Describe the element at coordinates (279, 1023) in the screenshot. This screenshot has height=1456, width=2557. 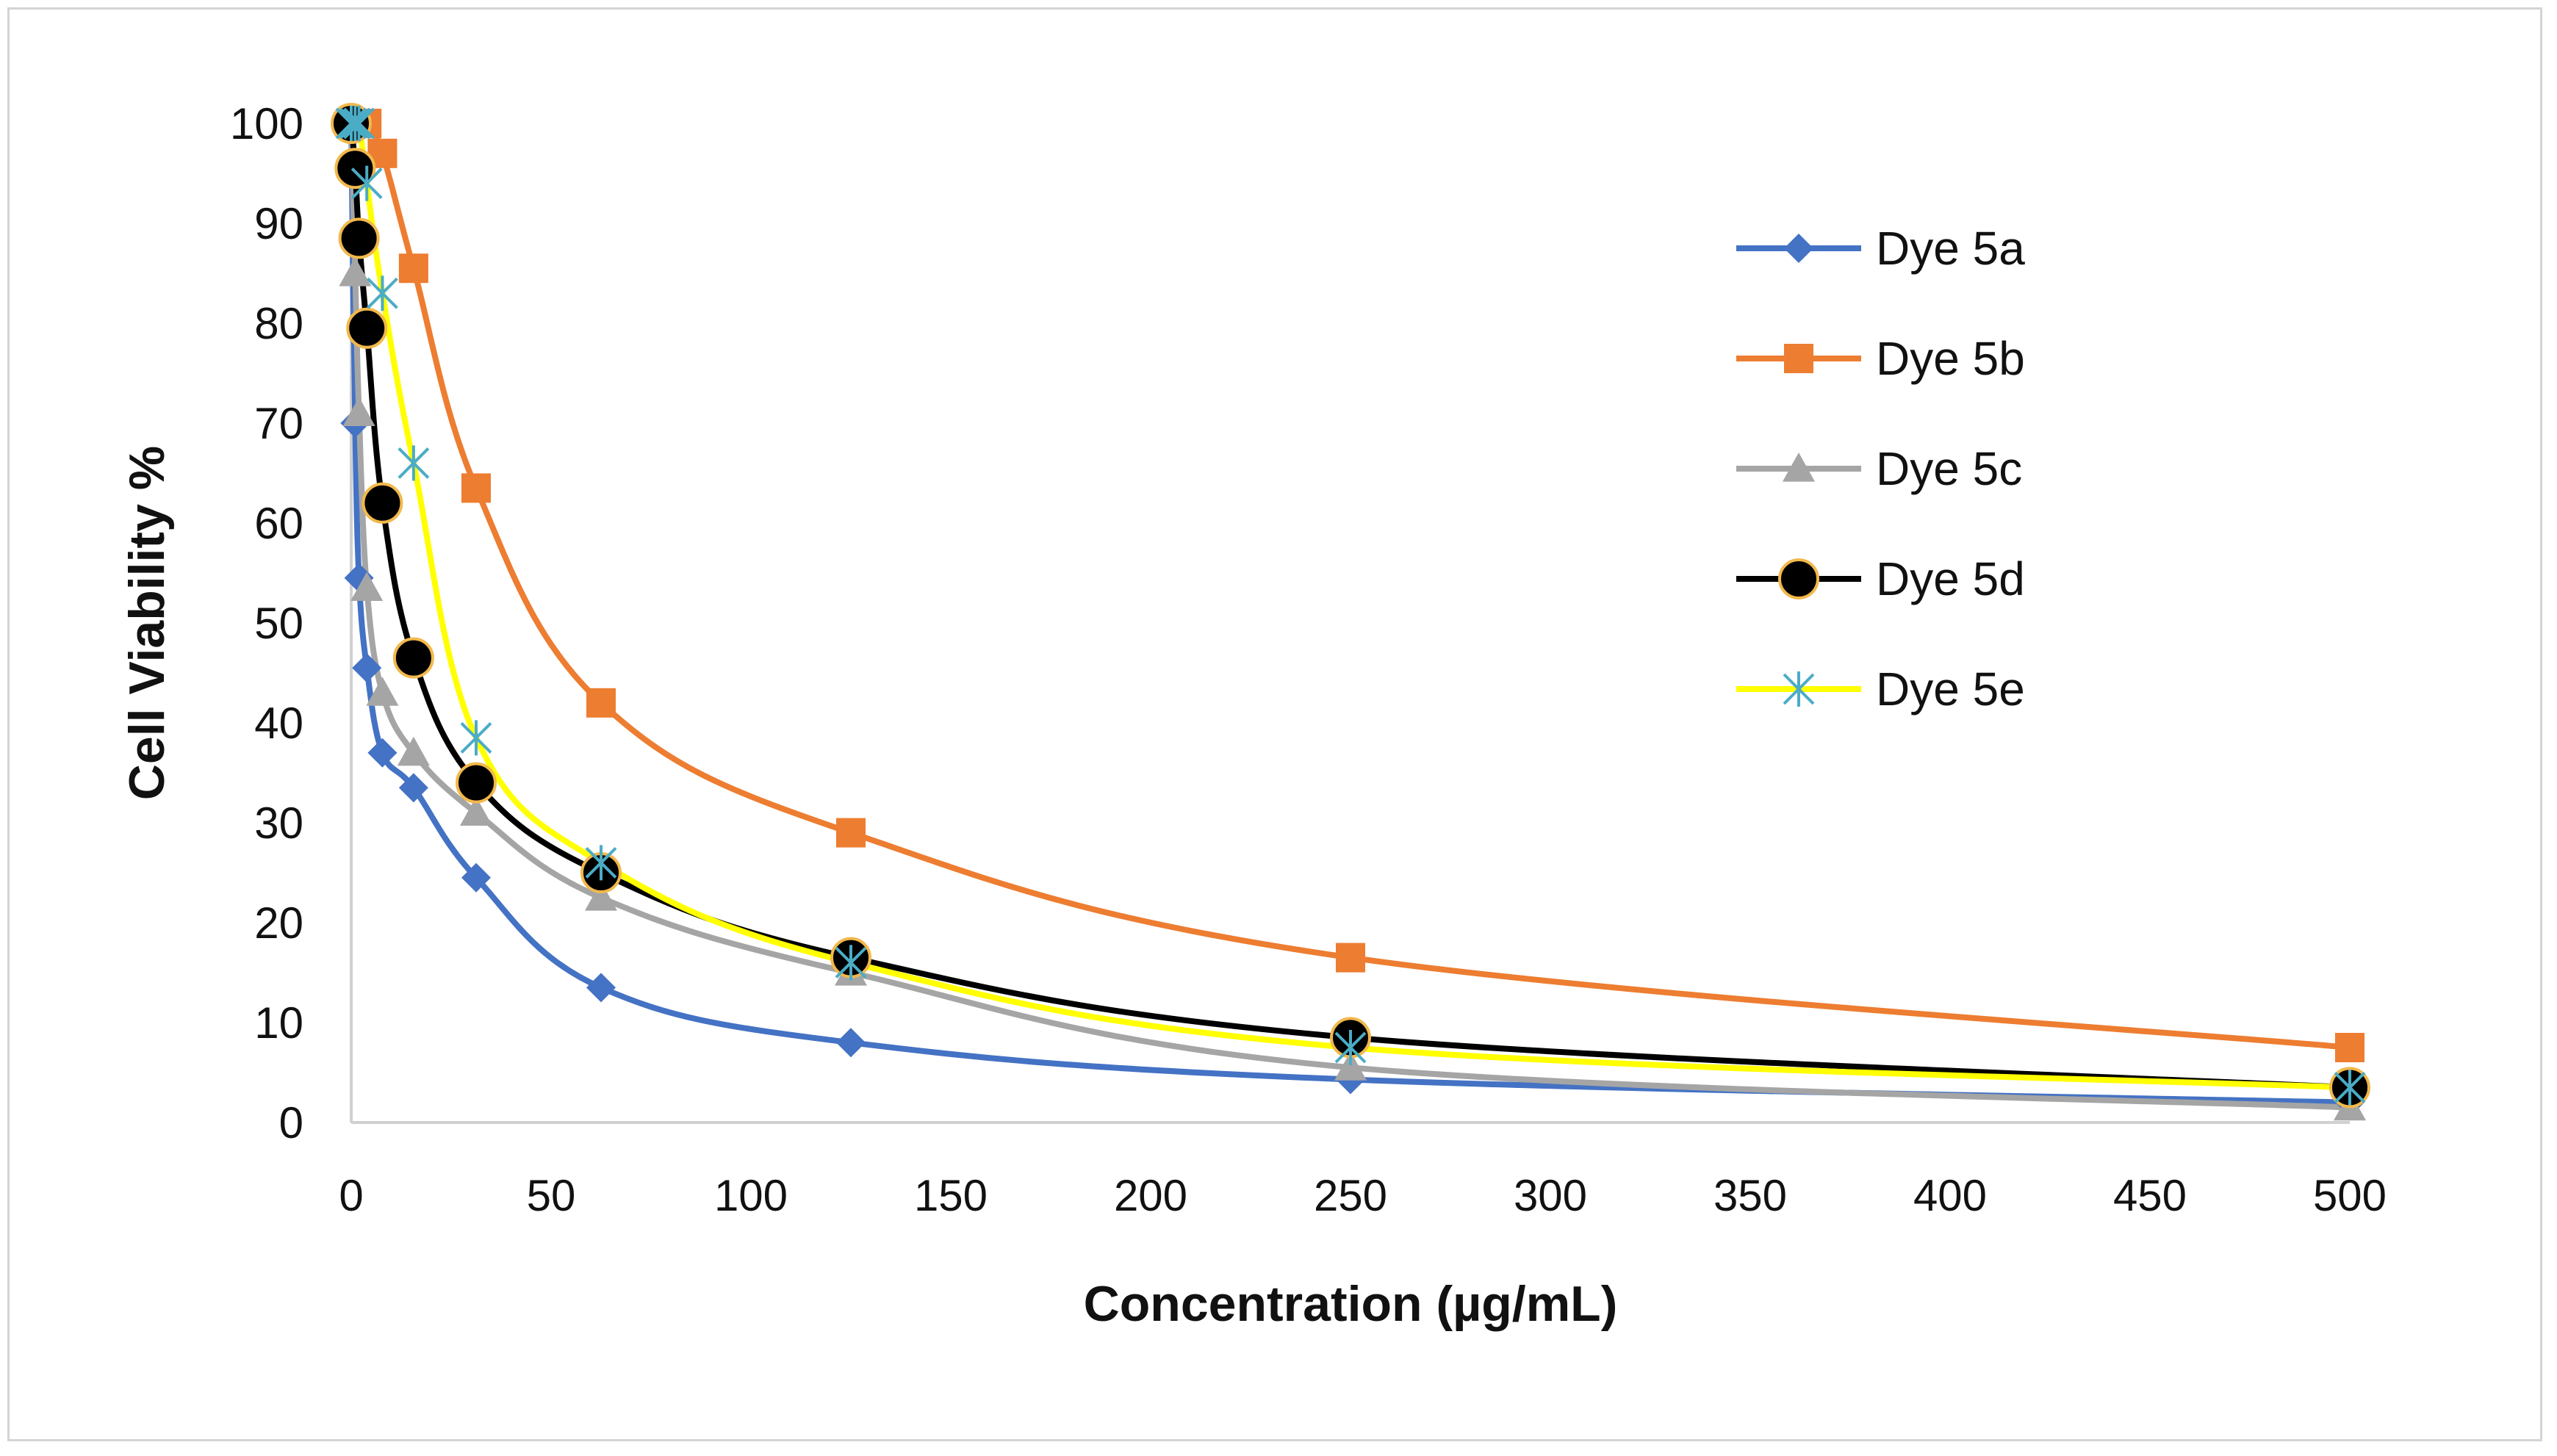
I see `y-tick-label: 10` at that location.